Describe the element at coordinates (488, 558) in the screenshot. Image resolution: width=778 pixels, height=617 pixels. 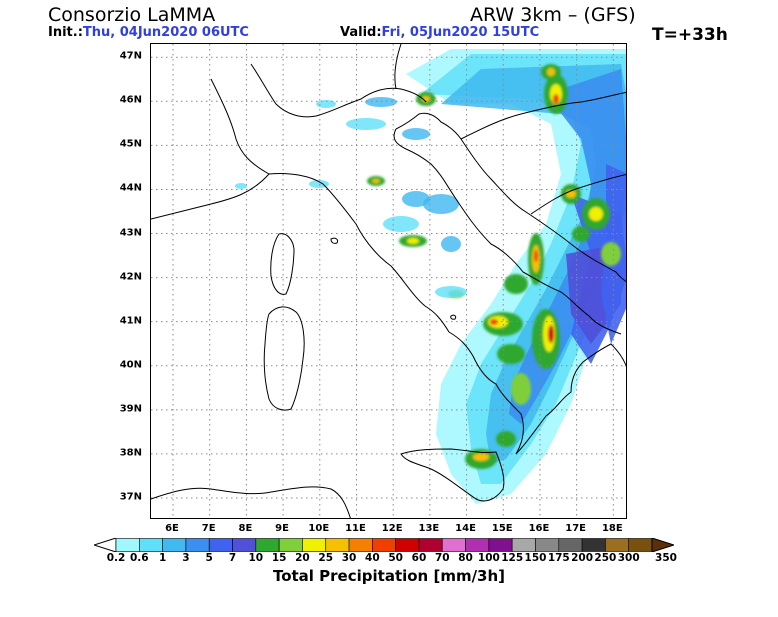
I see `colorbar-tick-label: 100` at that location.